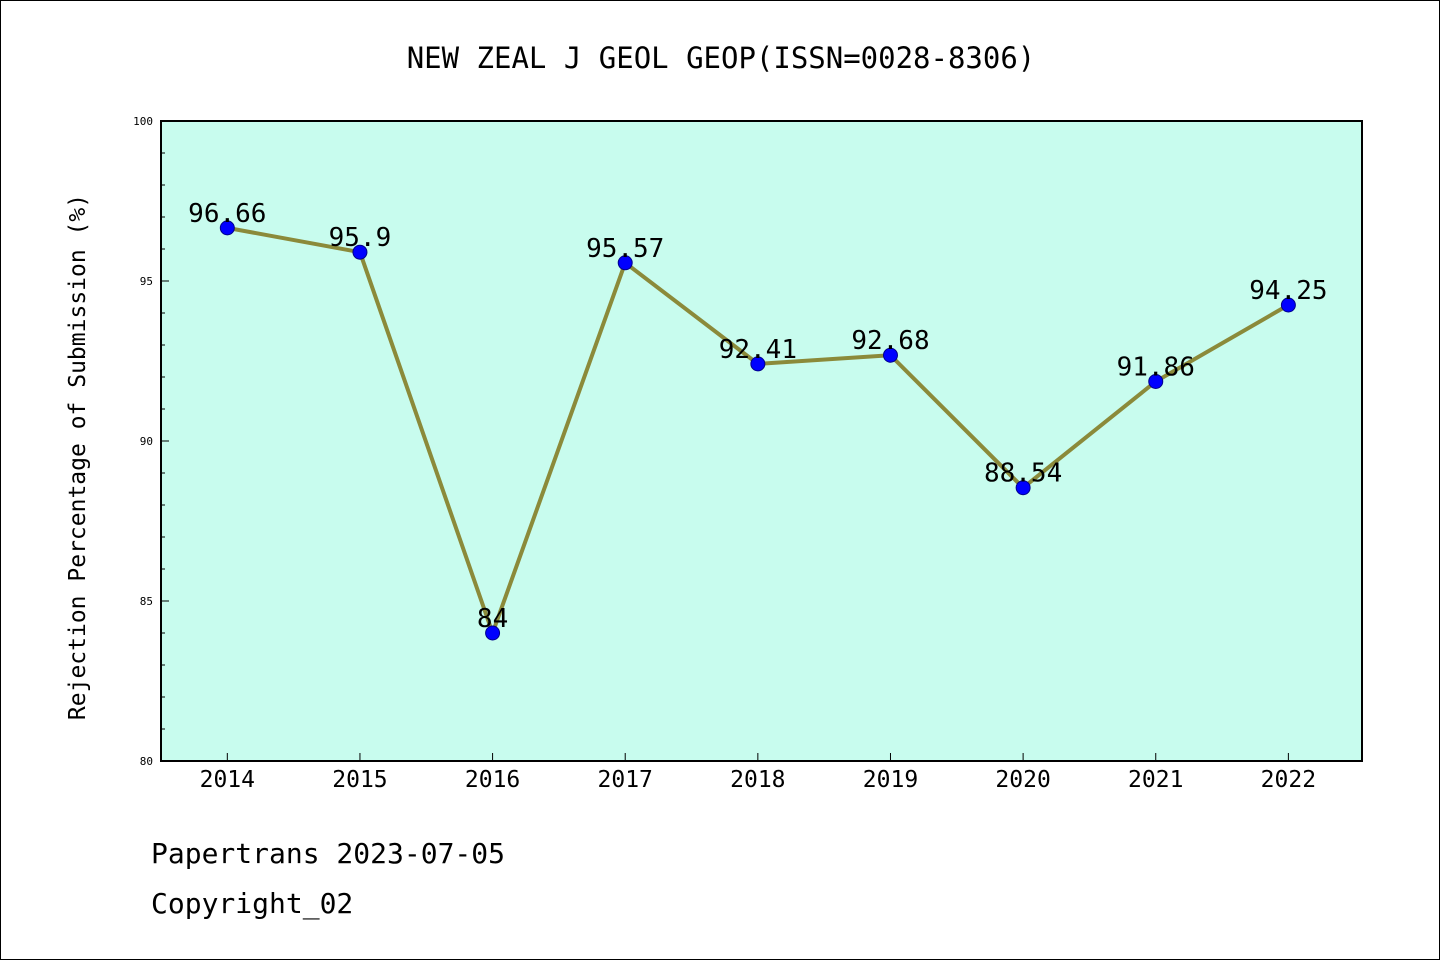 Image resolution: width=1440 pixels, height=960 pixels. What do you see at coordinates (1022, 780) in the screenshot?
I see `x-tick-label: 2020` at bounding box center [1022, 780].